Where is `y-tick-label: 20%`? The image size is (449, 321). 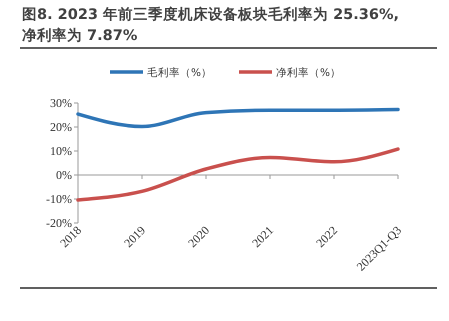
y-tick-label: 20% is located at coordinates (61, 127).